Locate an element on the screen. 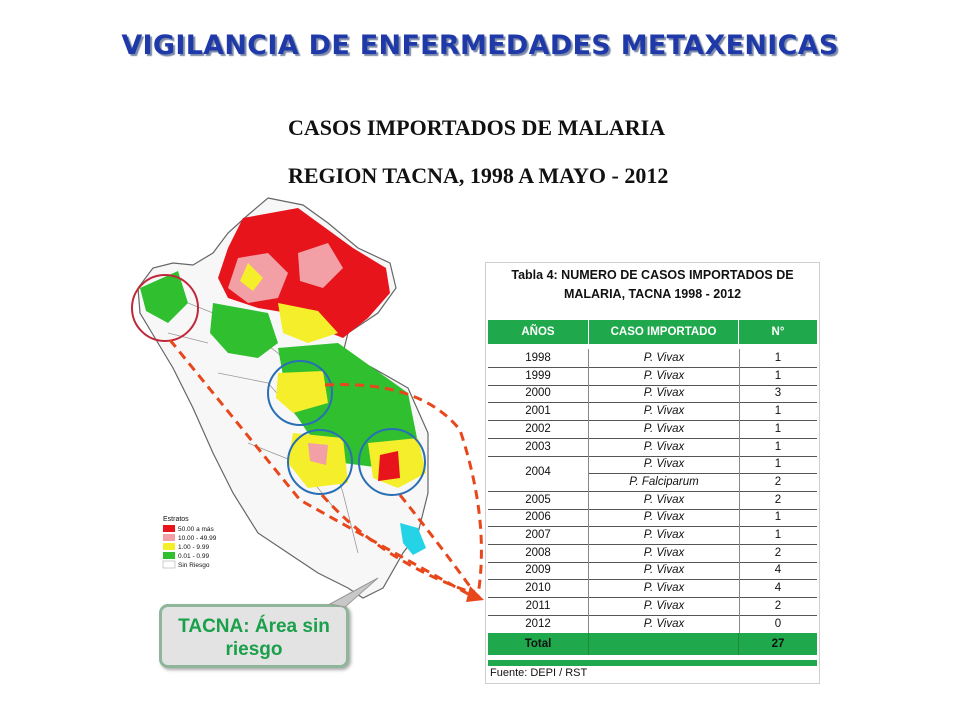  cell-count: 3 is located at coordinates (778, 393).